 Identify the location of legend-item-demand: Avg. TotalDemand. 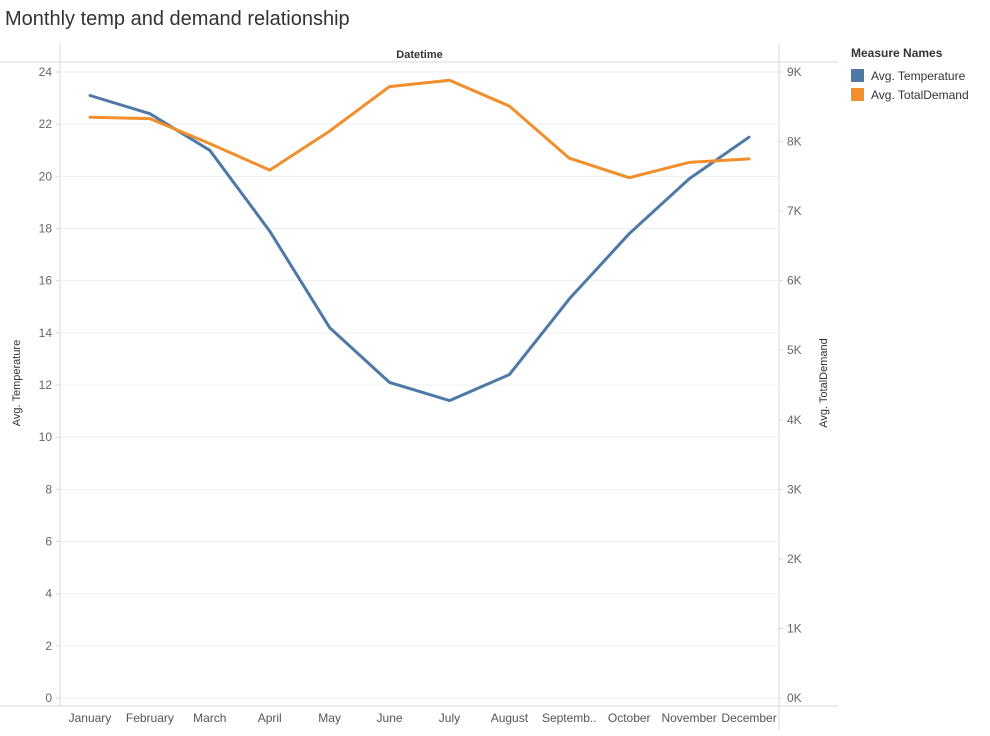
(910, 94).